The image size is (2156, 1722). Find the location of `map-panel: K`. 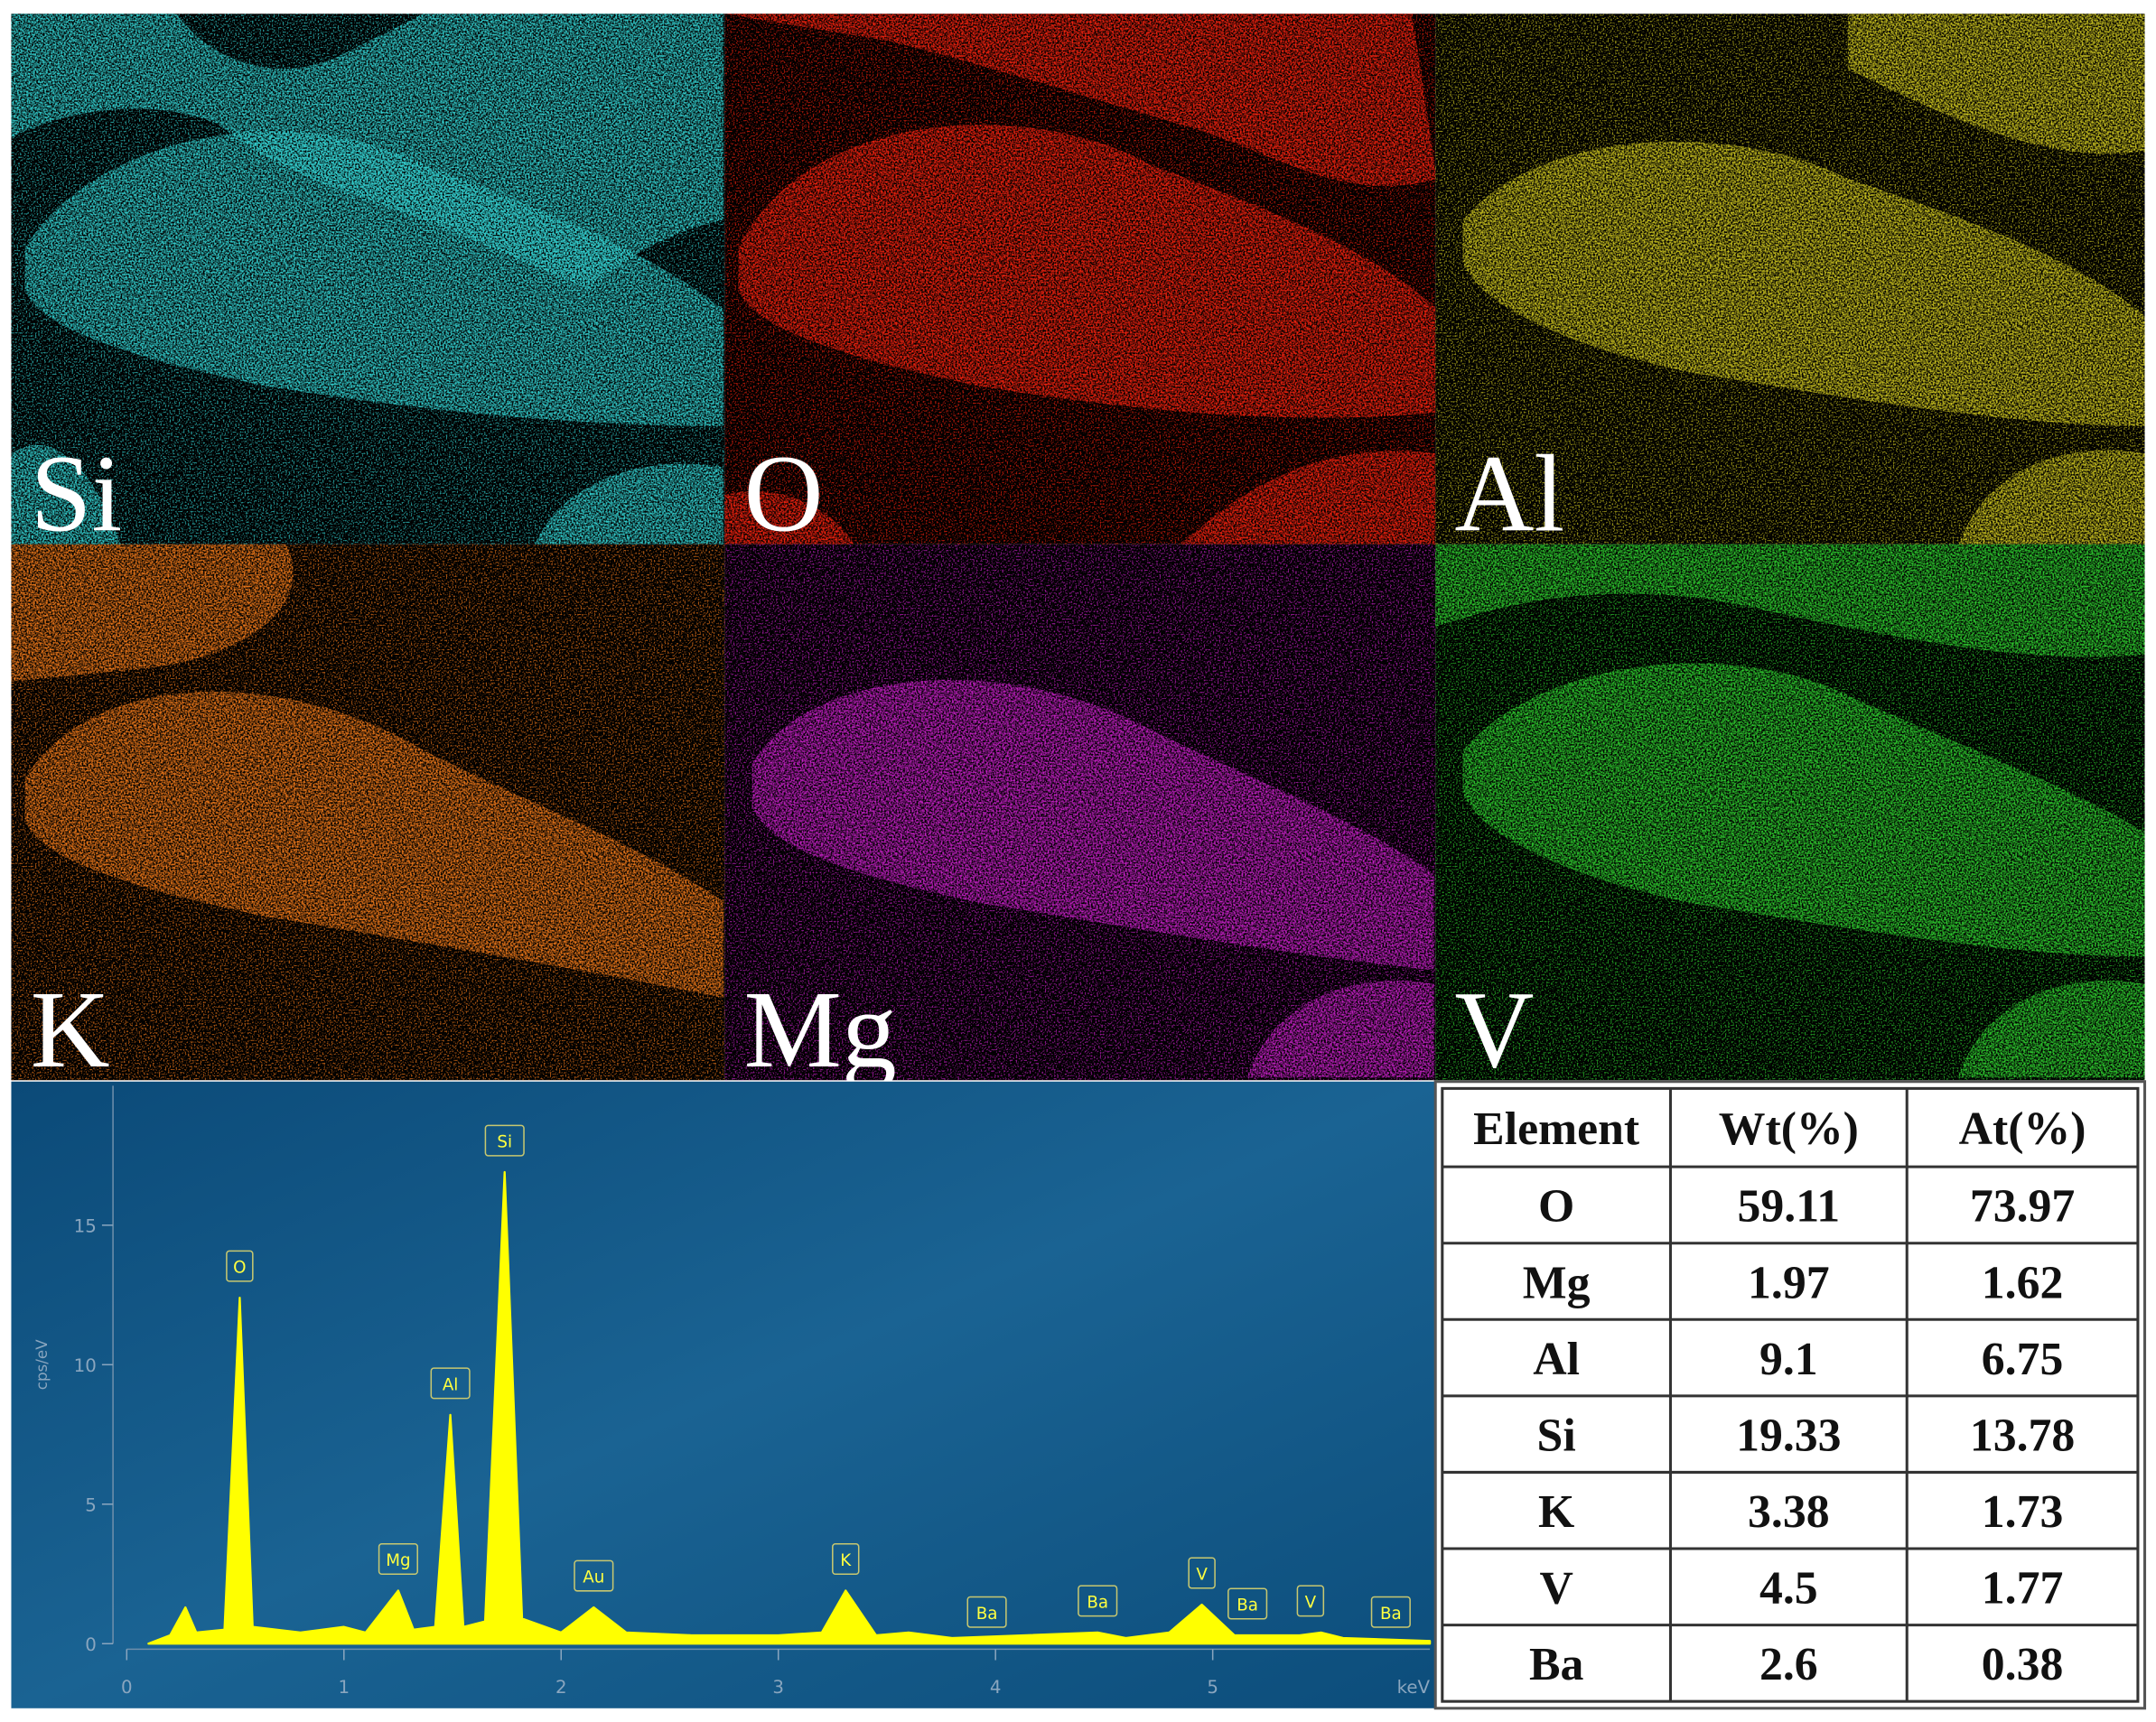

map-panel: K is located at coordinates (368, 817).